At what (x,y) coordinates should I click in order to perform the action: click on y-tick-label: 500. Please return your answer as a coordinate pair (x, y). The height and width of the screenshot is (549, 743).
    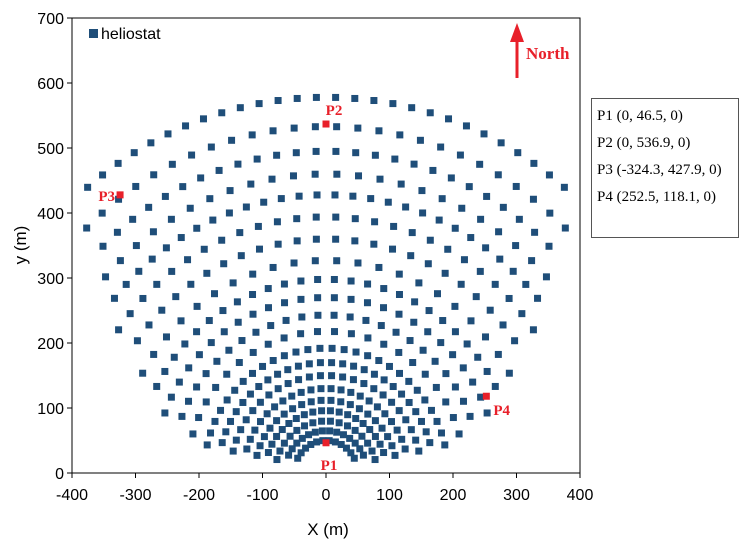
    Looking at the image, I should click on (50, 149).